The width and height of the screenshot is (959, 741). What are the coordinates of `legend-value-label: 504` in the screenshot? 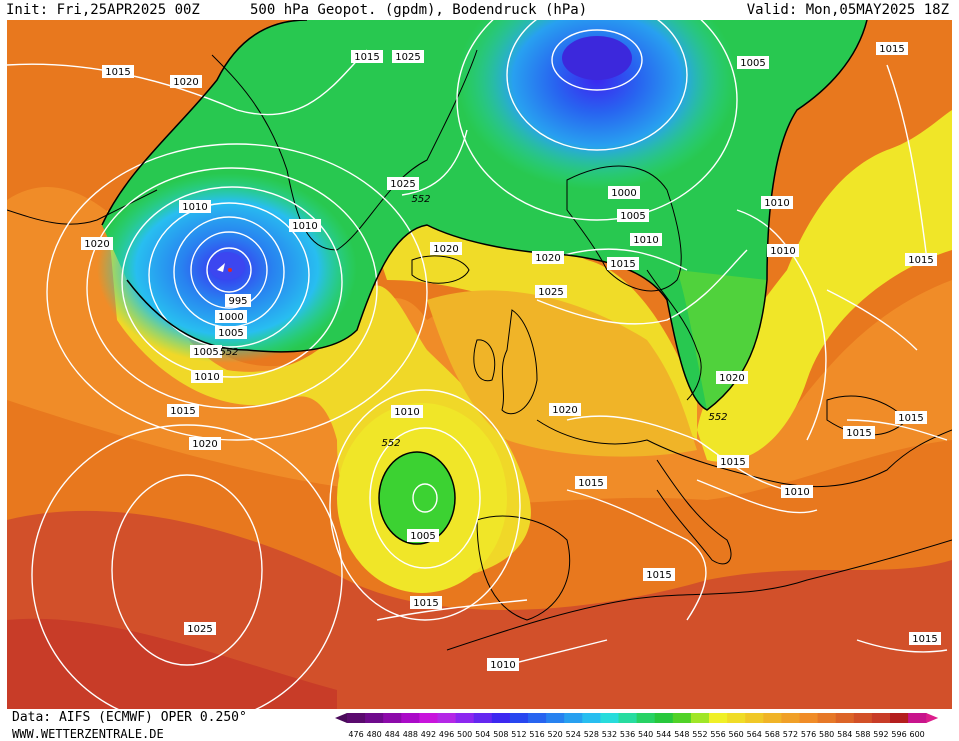 It's located at (482, 734).